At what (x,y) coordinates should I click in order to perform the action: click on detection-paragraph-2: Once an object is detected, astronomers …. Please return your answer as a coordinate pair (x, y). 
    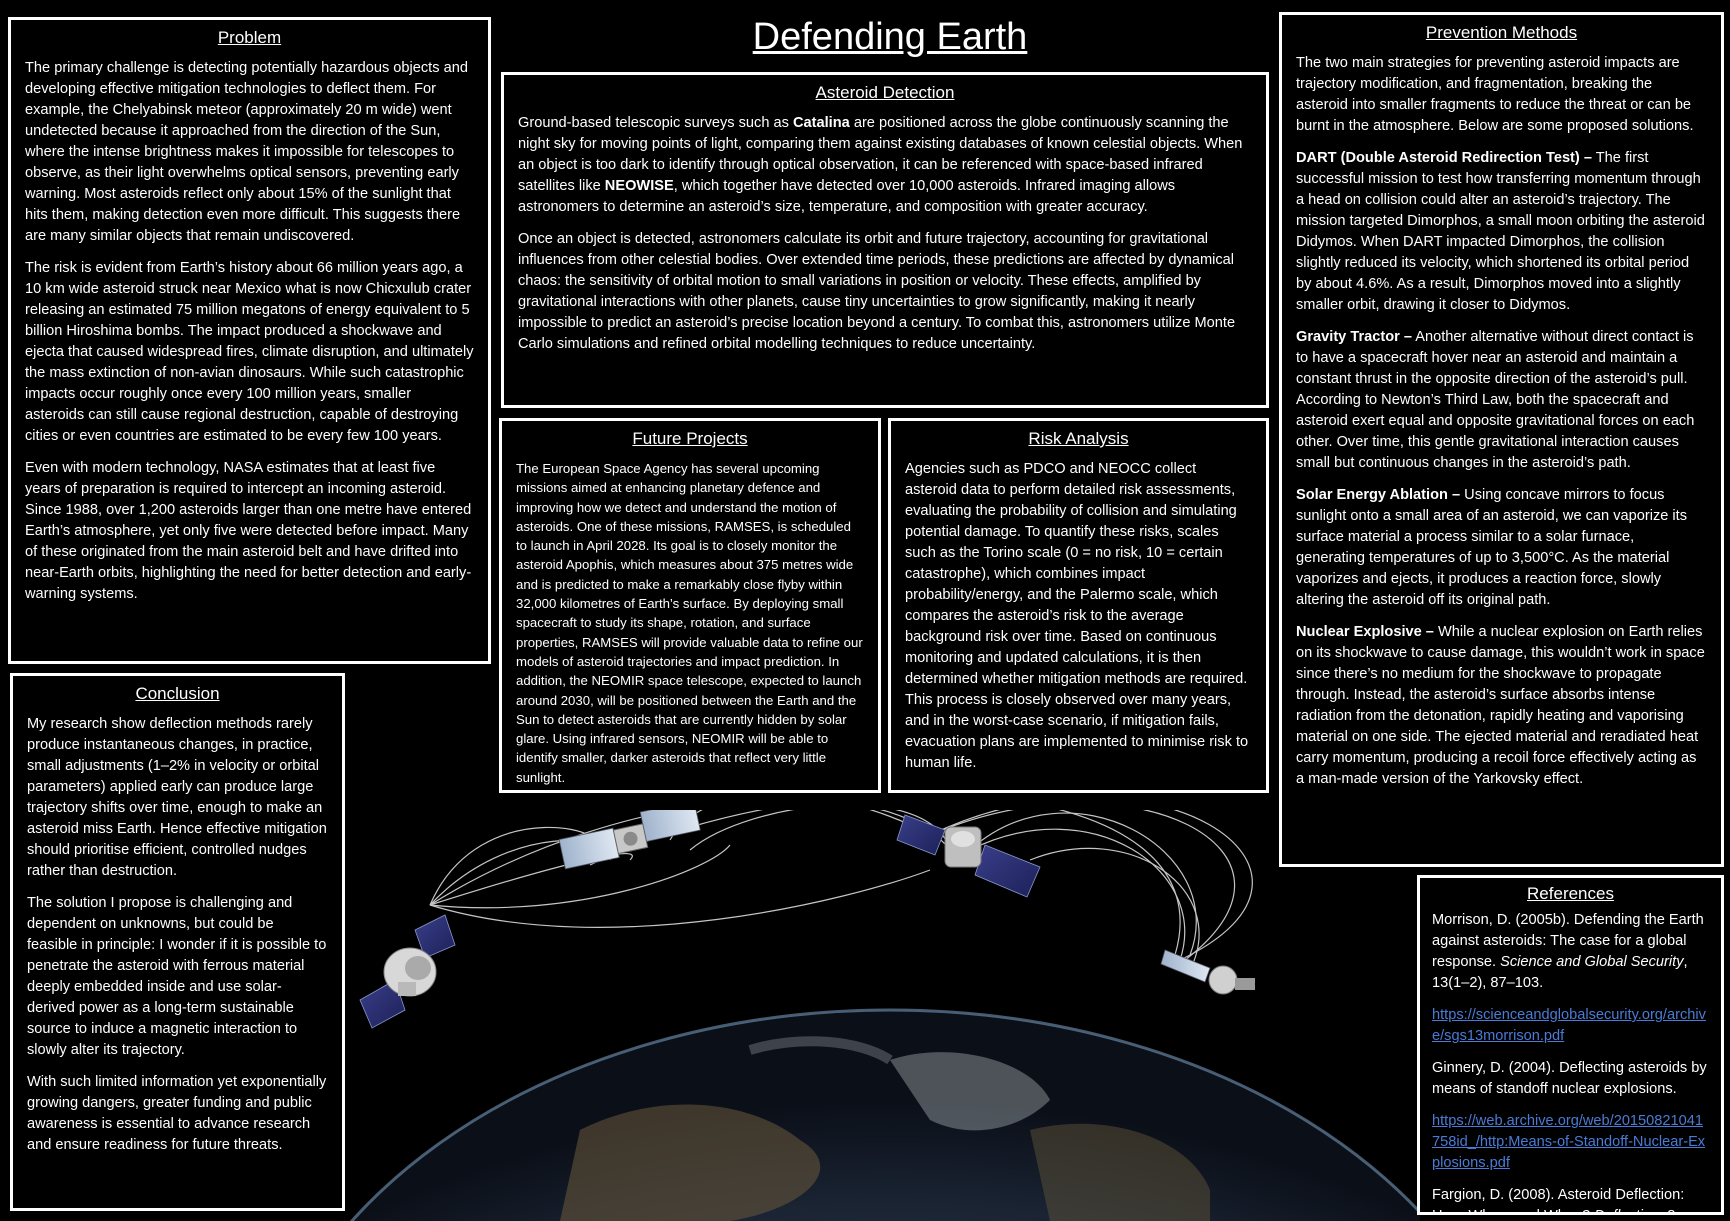
    Looking at the image, I should click on (877, 291).